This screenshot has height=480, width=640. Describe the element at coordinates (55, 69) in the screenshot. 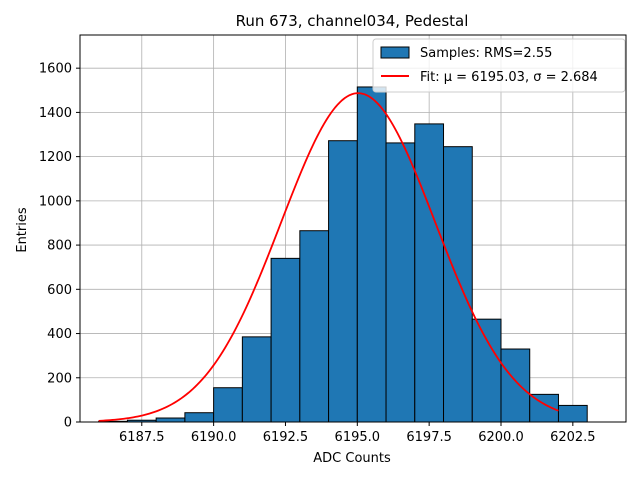

I see `y-tick-label: 1600` at that location.